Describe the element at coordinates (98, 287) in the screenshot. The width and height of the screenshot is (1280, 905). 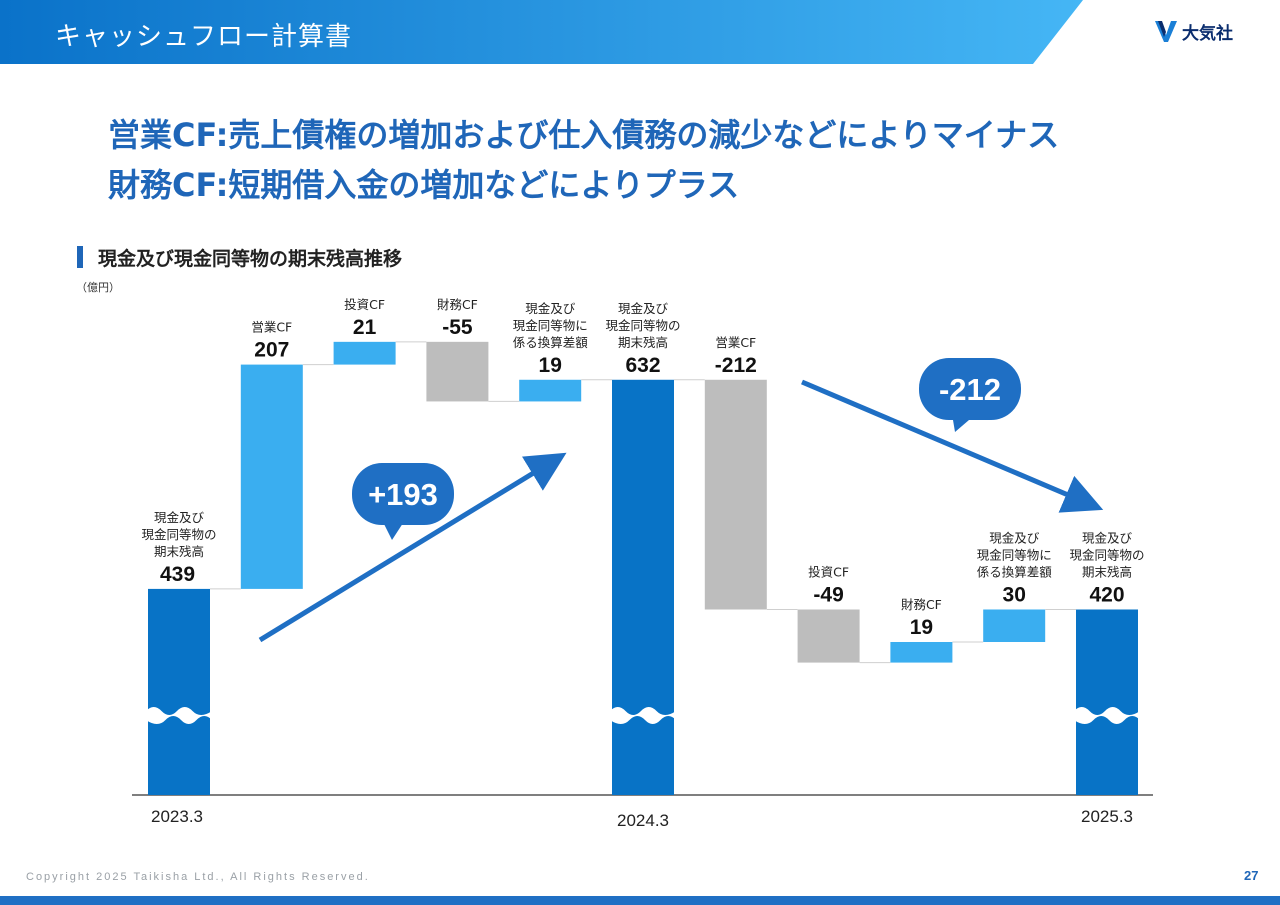
I see `unit-label: （億円）` at that location.